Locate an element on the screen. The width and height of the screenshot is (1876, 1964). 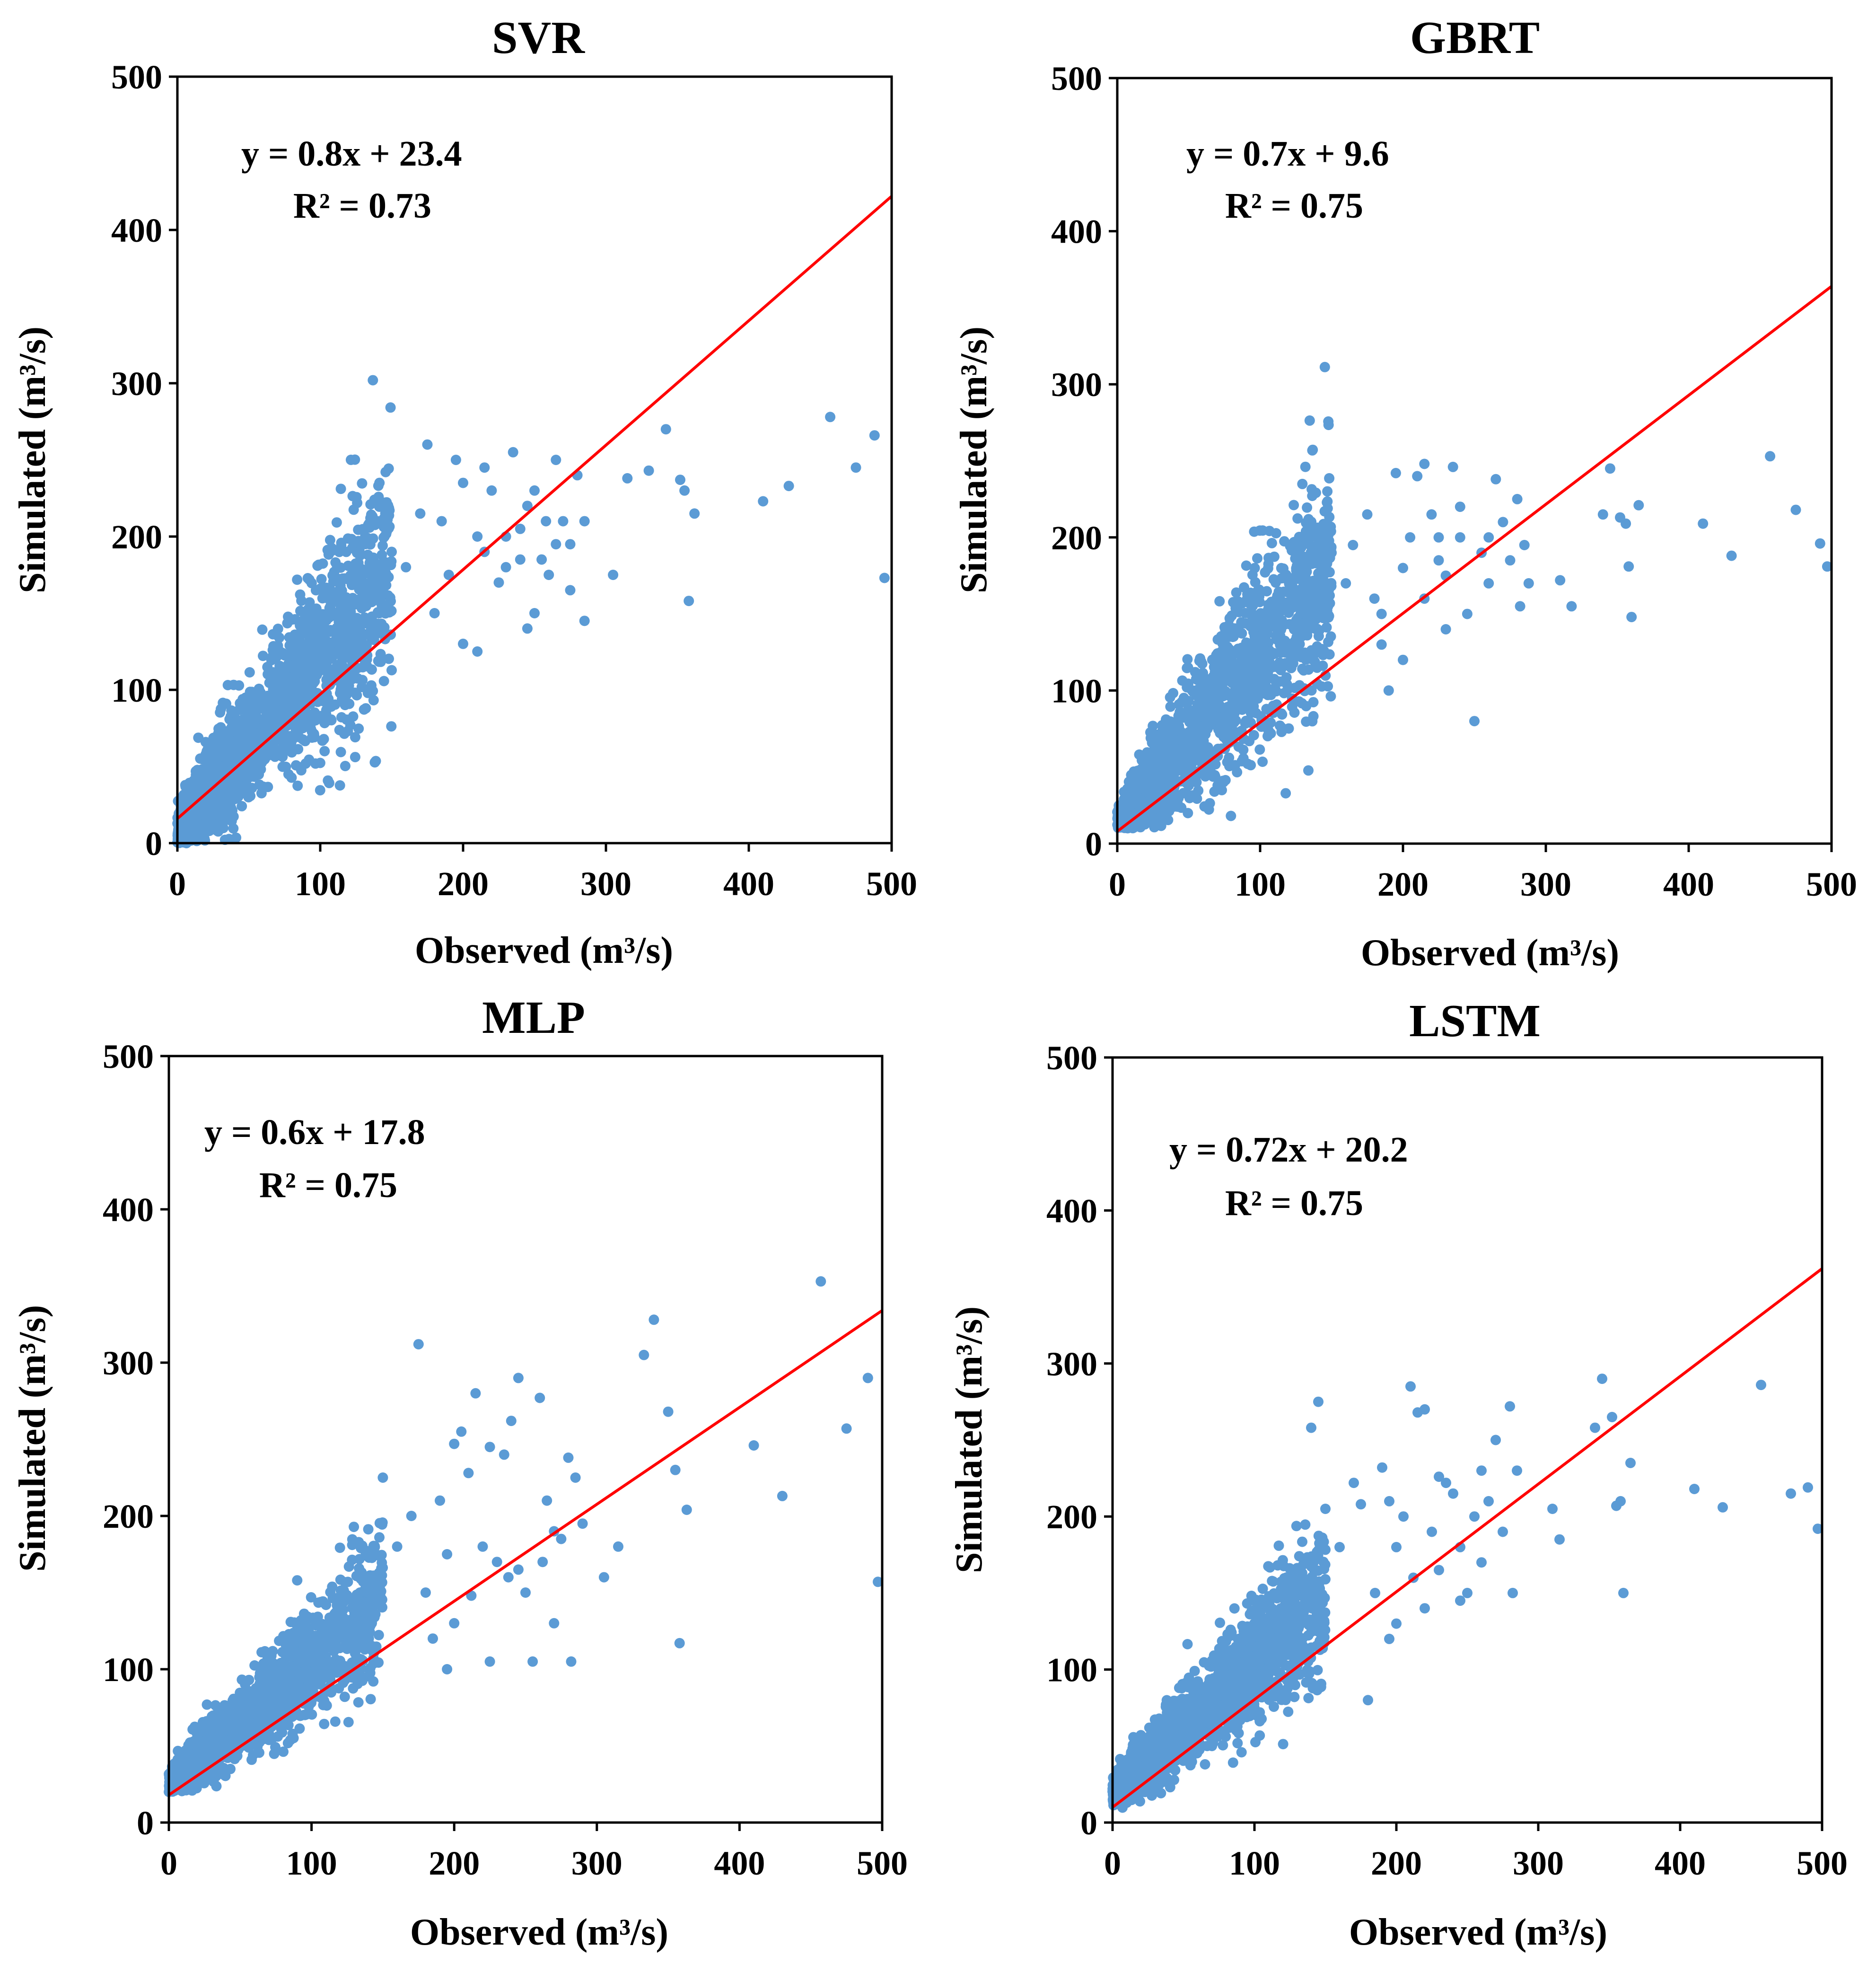
regression-equation: y = 0.8x + 23.4 is located at coordinates (351, 154).